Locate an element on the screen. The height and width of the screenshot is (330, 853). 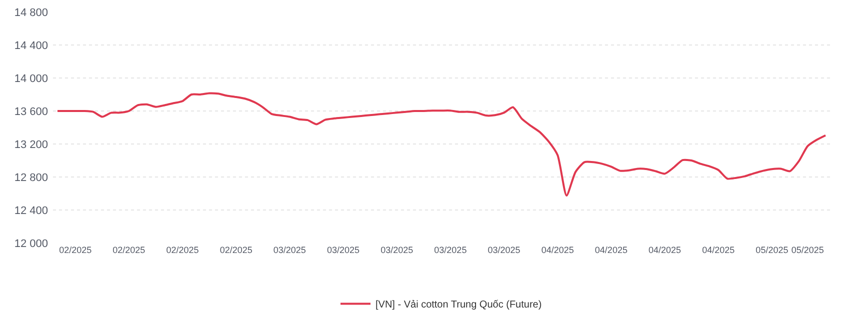
y-tick-label: 12 800 is located at coordinates (31, 178).